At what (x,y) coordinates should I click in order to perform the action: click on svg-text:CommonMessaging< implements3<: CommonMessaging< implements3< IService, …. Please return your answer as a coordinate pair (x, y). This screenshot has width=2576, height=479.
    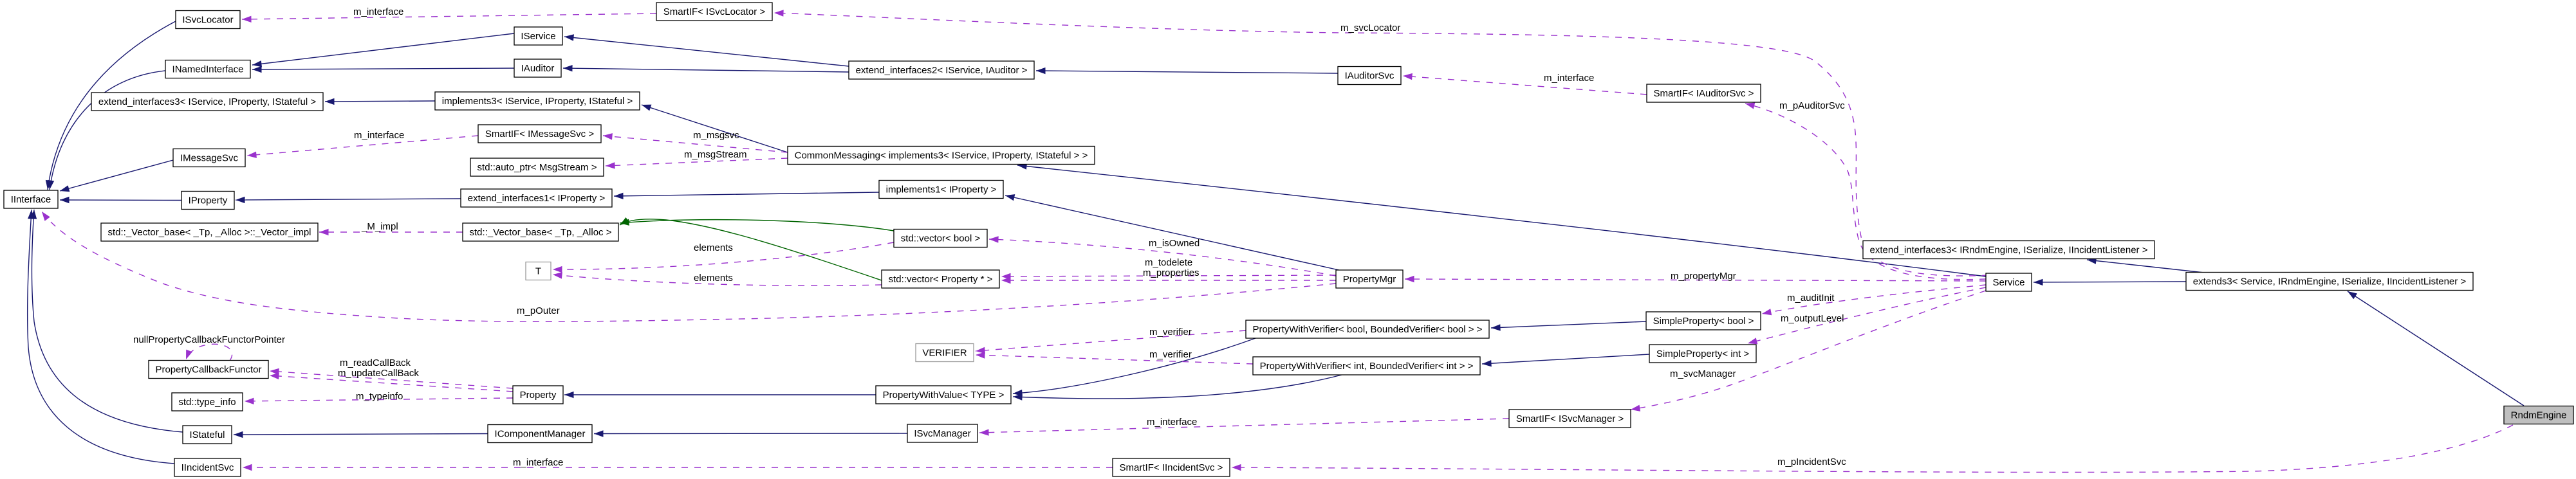
    Looking at the image, I should click on (942, 155).